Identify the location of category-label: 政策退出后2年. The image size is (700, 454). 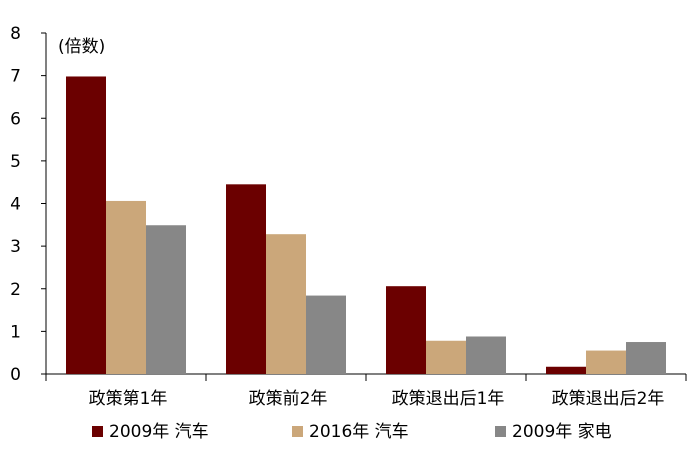
(608, 399).